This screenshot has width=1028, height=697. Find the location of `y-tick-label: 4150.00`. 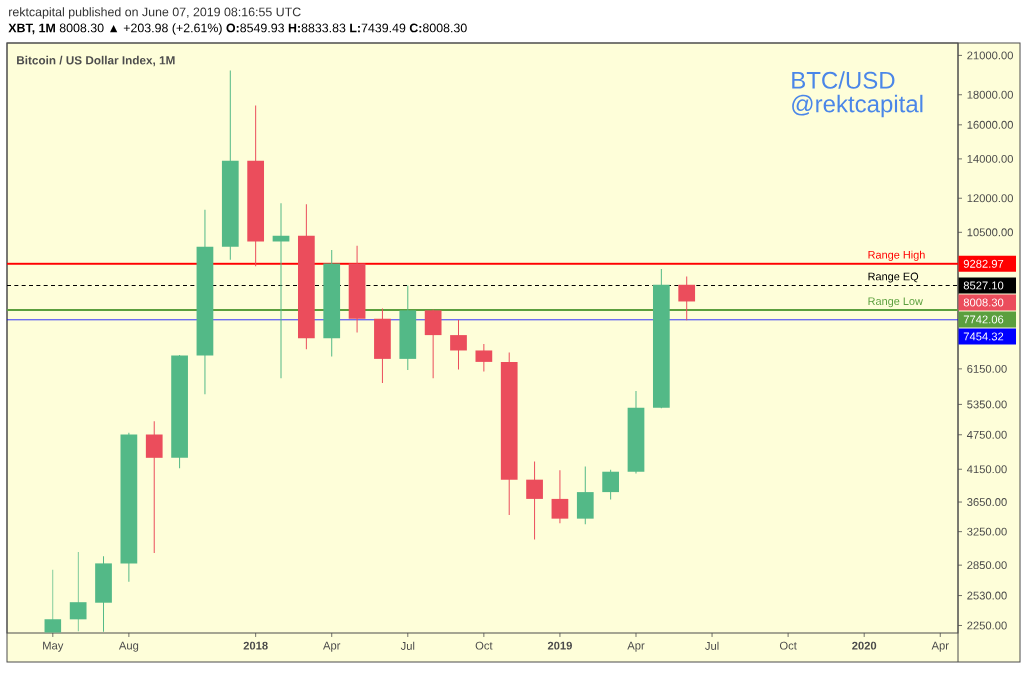

y-tick-label: 4150.00 is located at coordinates (986, 469).